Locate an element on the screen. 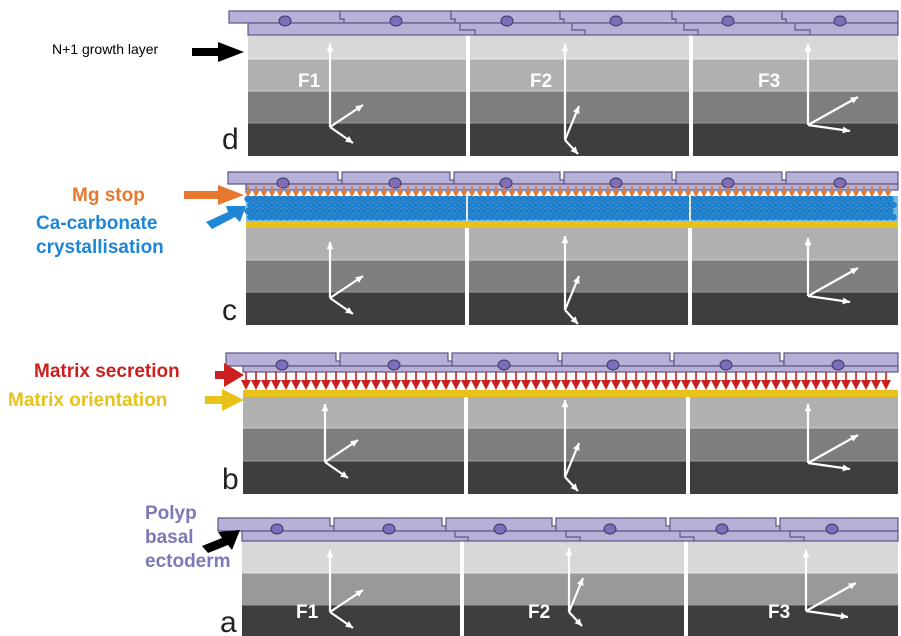  polyp-label-2: basal is located at coordinates (169, 537).